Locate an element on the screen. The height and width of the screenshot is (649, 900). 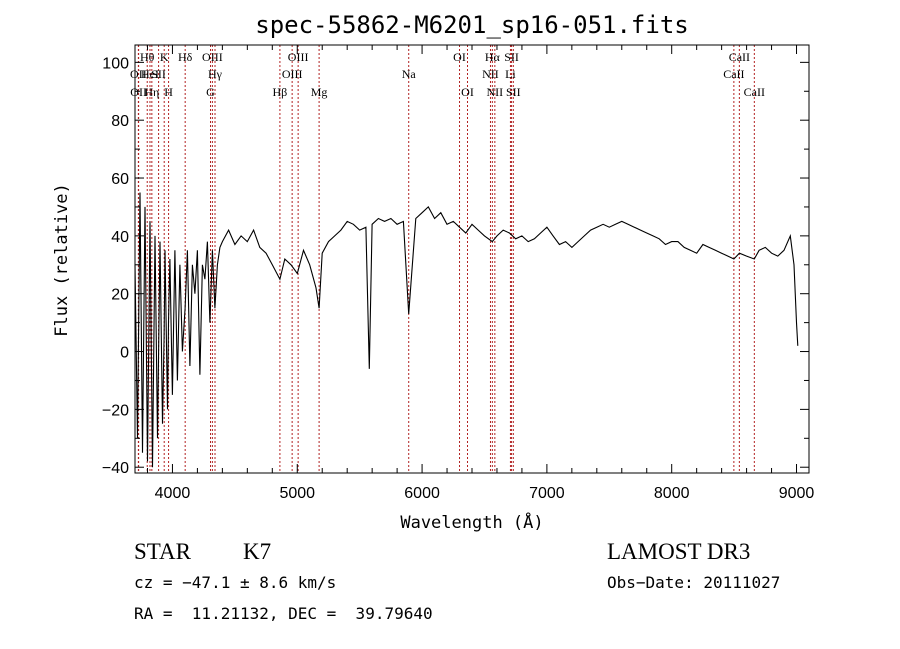
x-tick-label: 5000 is located at coordinates (297, 493).